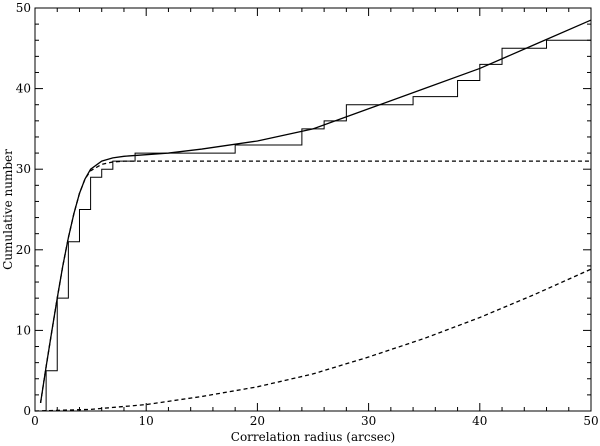 Image resolution: width=600 pixels, height=446 pixels. I want to click on x-tick-label: 40, so click(479, 421).